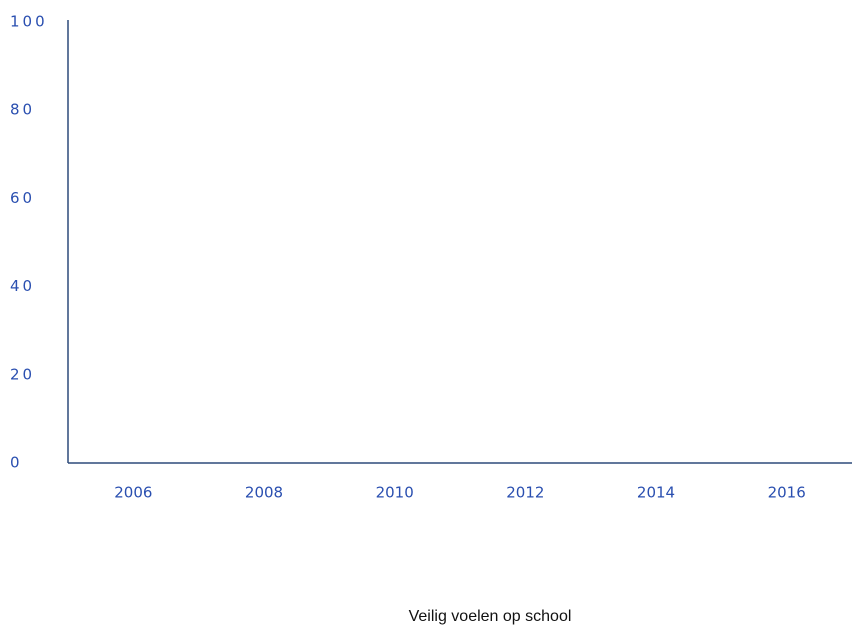 This screenshot has height=627, width=854. Describe the element at coordinates (133, 493) in the screenshot. I see `x-tick-label: 2006` at that location.